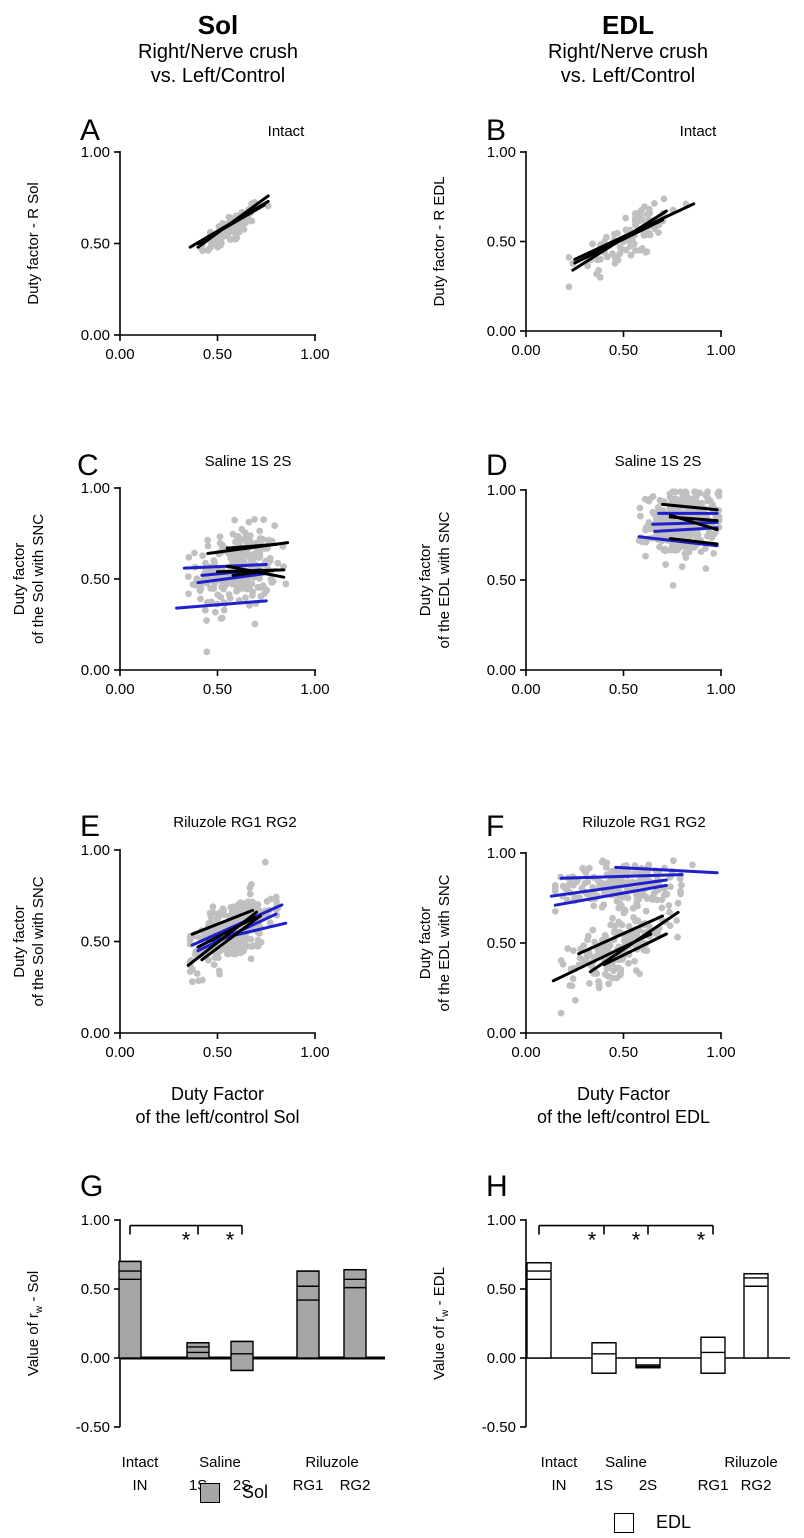 The width and height of the screenshot is (804, 1538). What do you see at coordinates (38, 579) in the screenshot?
I see `y-axis-label: of the Sol with SNC` at bounding box center [38, 579].